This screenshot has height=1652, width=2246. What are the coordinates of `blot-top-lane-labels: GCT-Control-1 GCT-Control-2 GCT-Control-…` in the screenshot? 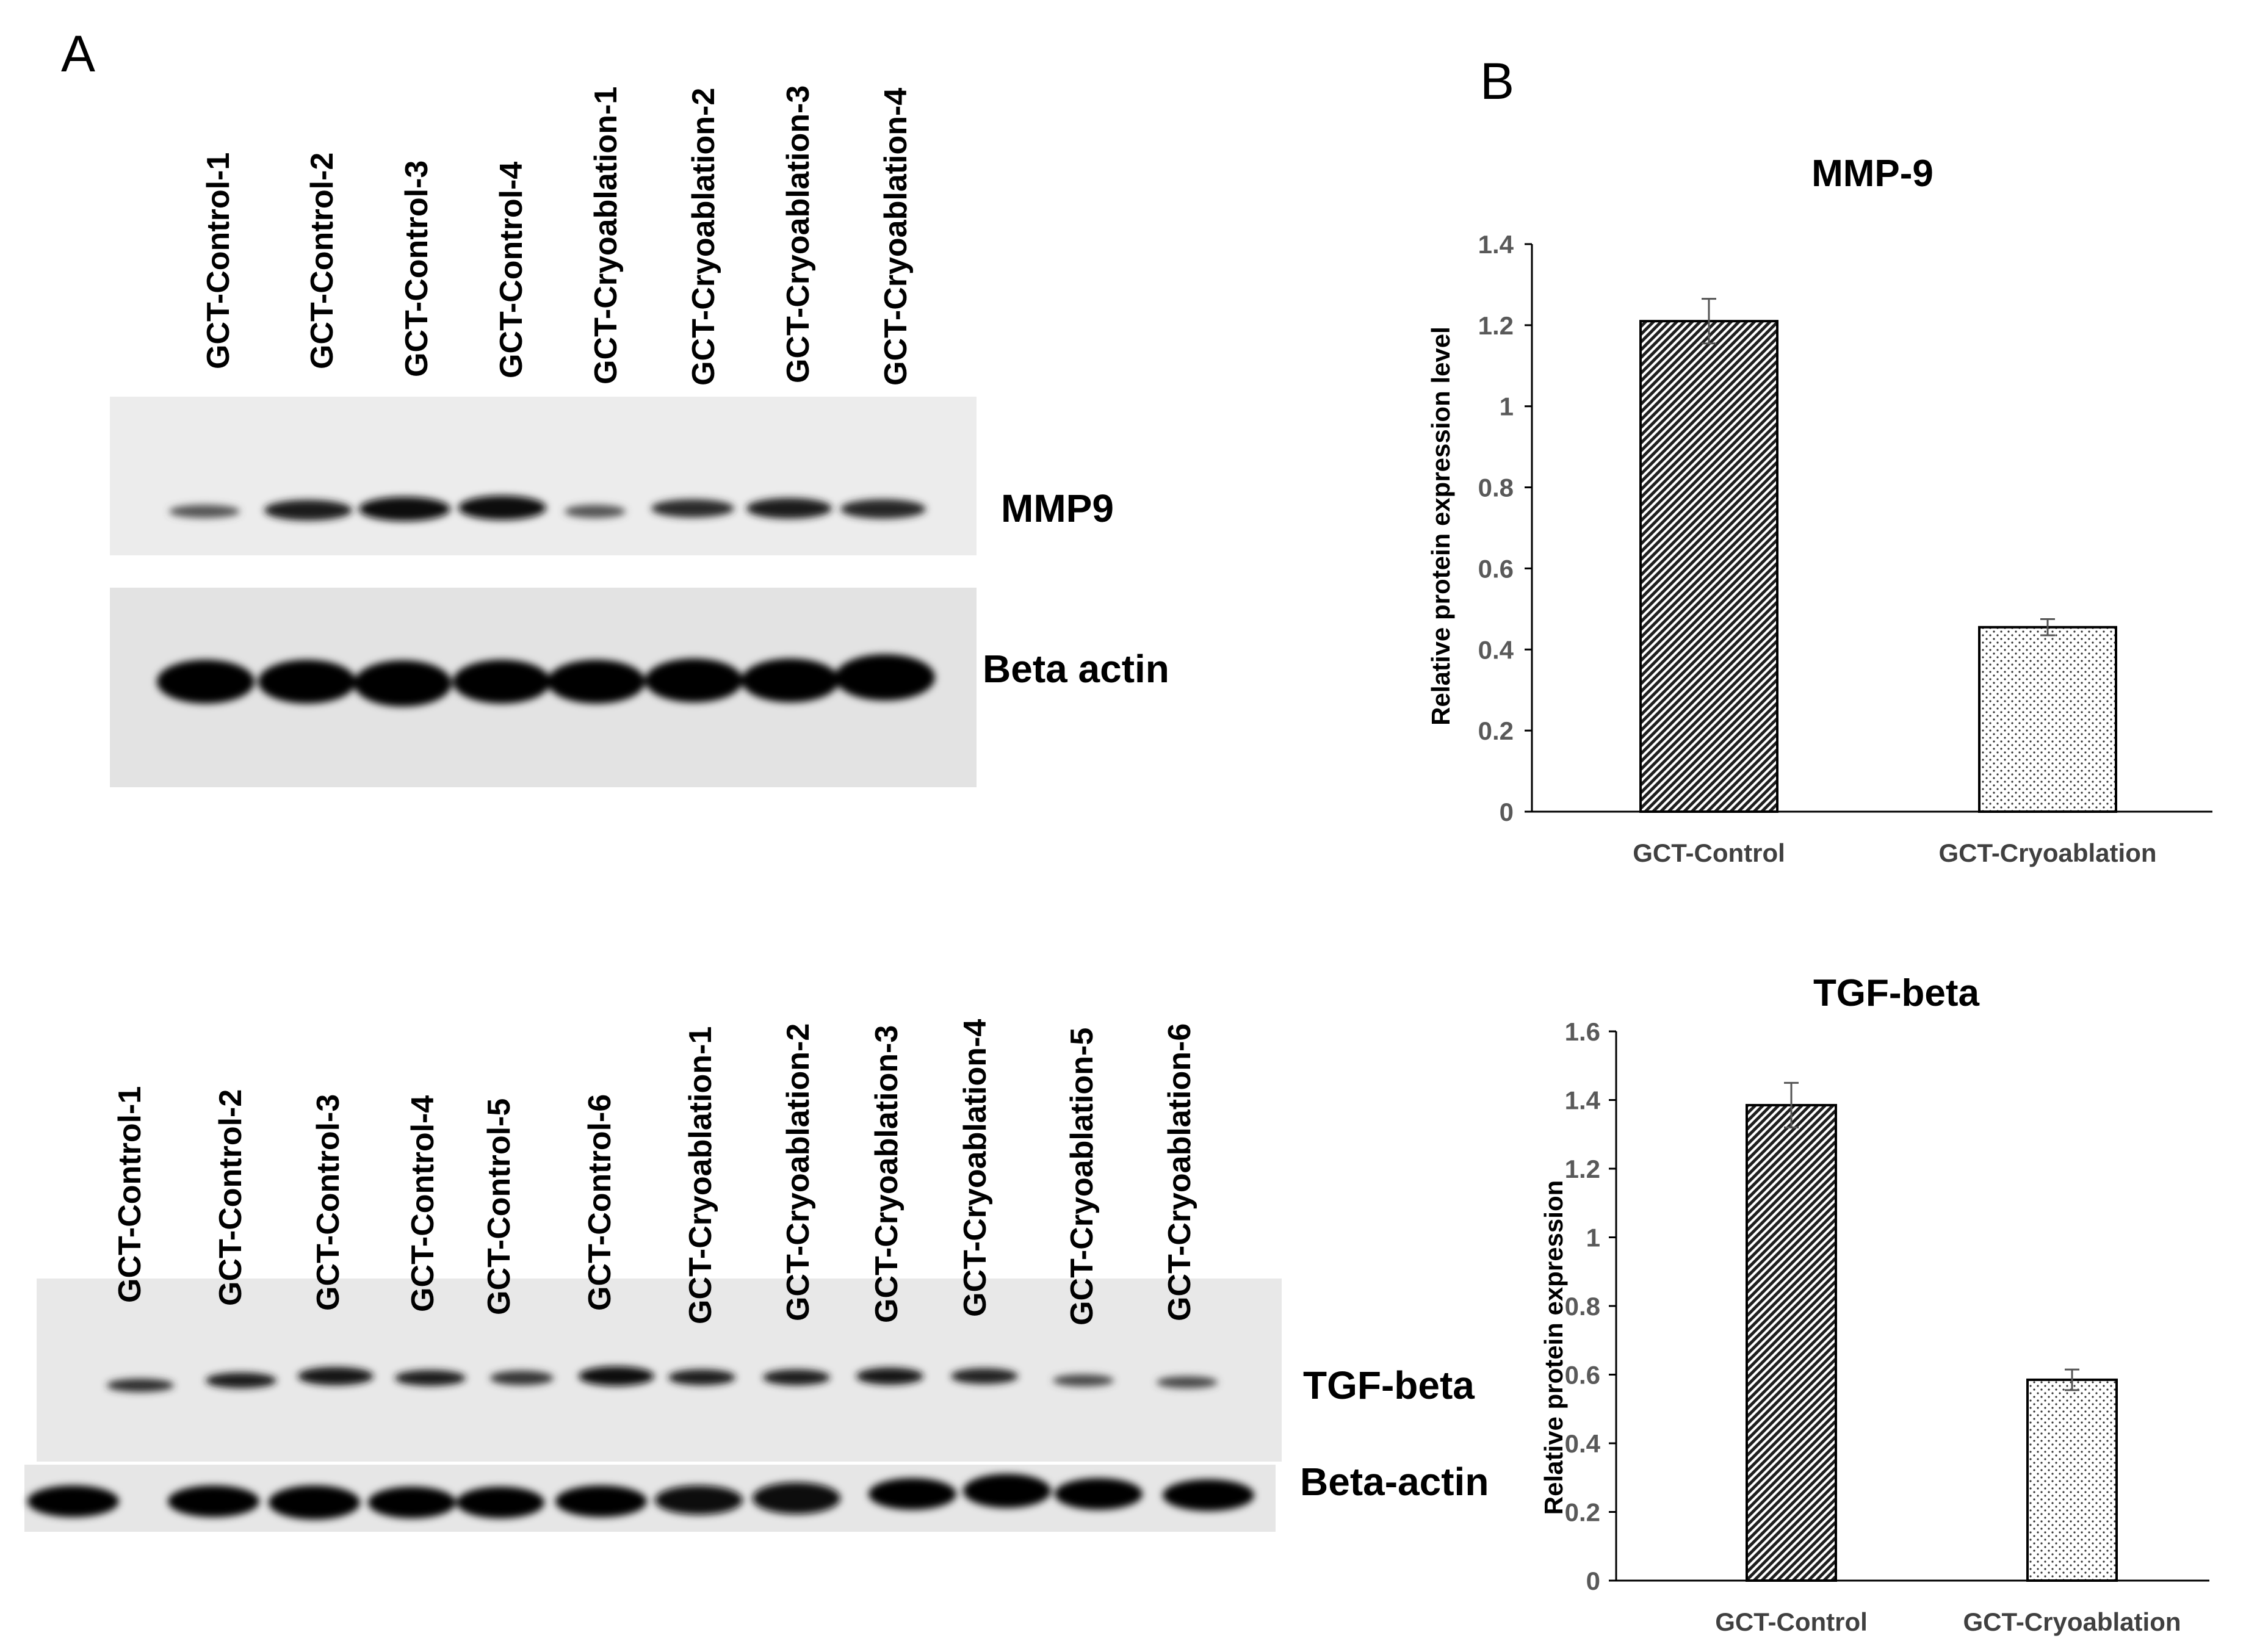 It's located at (557, 235).